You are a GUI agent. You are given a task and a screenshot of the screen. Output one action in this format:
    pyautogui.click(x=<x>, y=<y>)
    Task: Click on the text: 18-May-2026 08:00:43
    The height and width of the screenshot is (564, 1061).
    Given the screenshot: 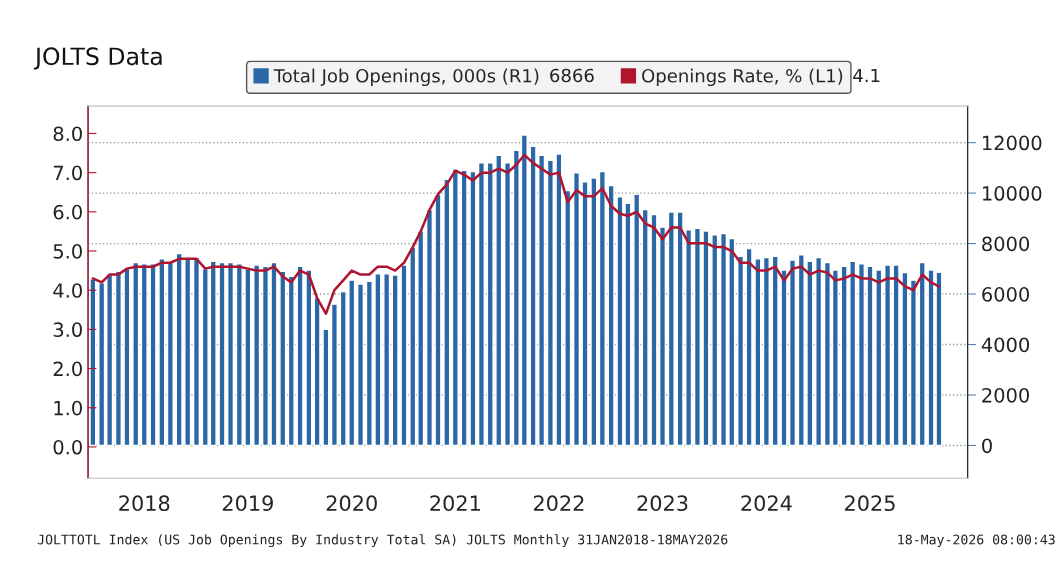 What is the action you would take?
    pyautogui.click(x=976, y=540)
    